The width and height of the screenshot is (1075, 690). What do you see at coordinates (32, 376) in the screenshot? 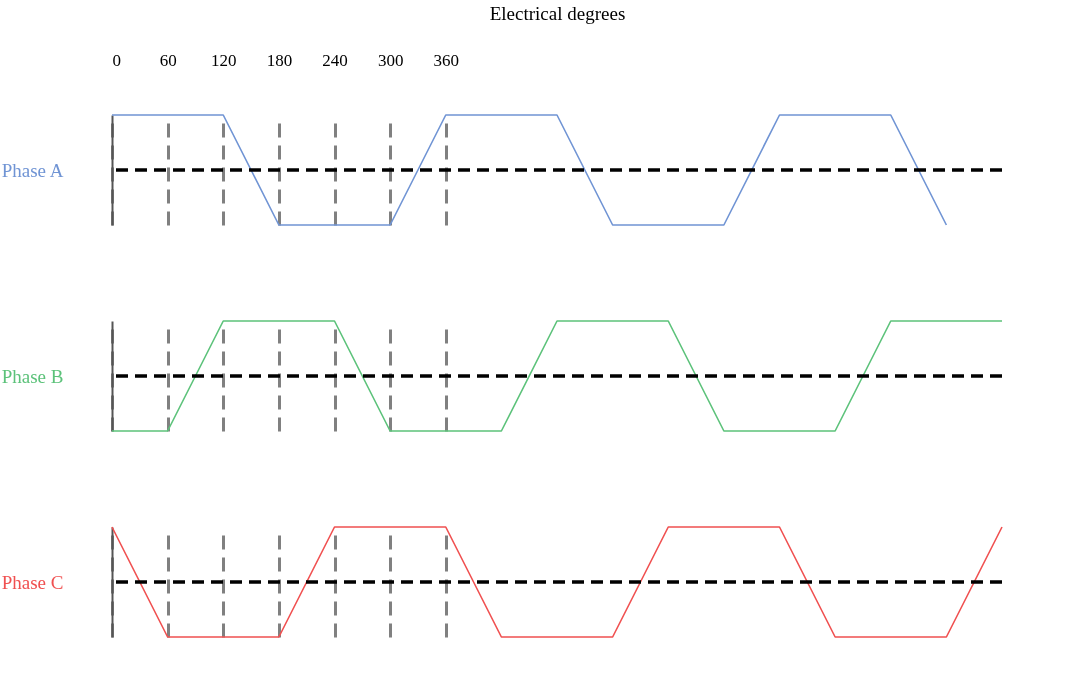
I see `text: Phase B` at bounding box center [32, 376].